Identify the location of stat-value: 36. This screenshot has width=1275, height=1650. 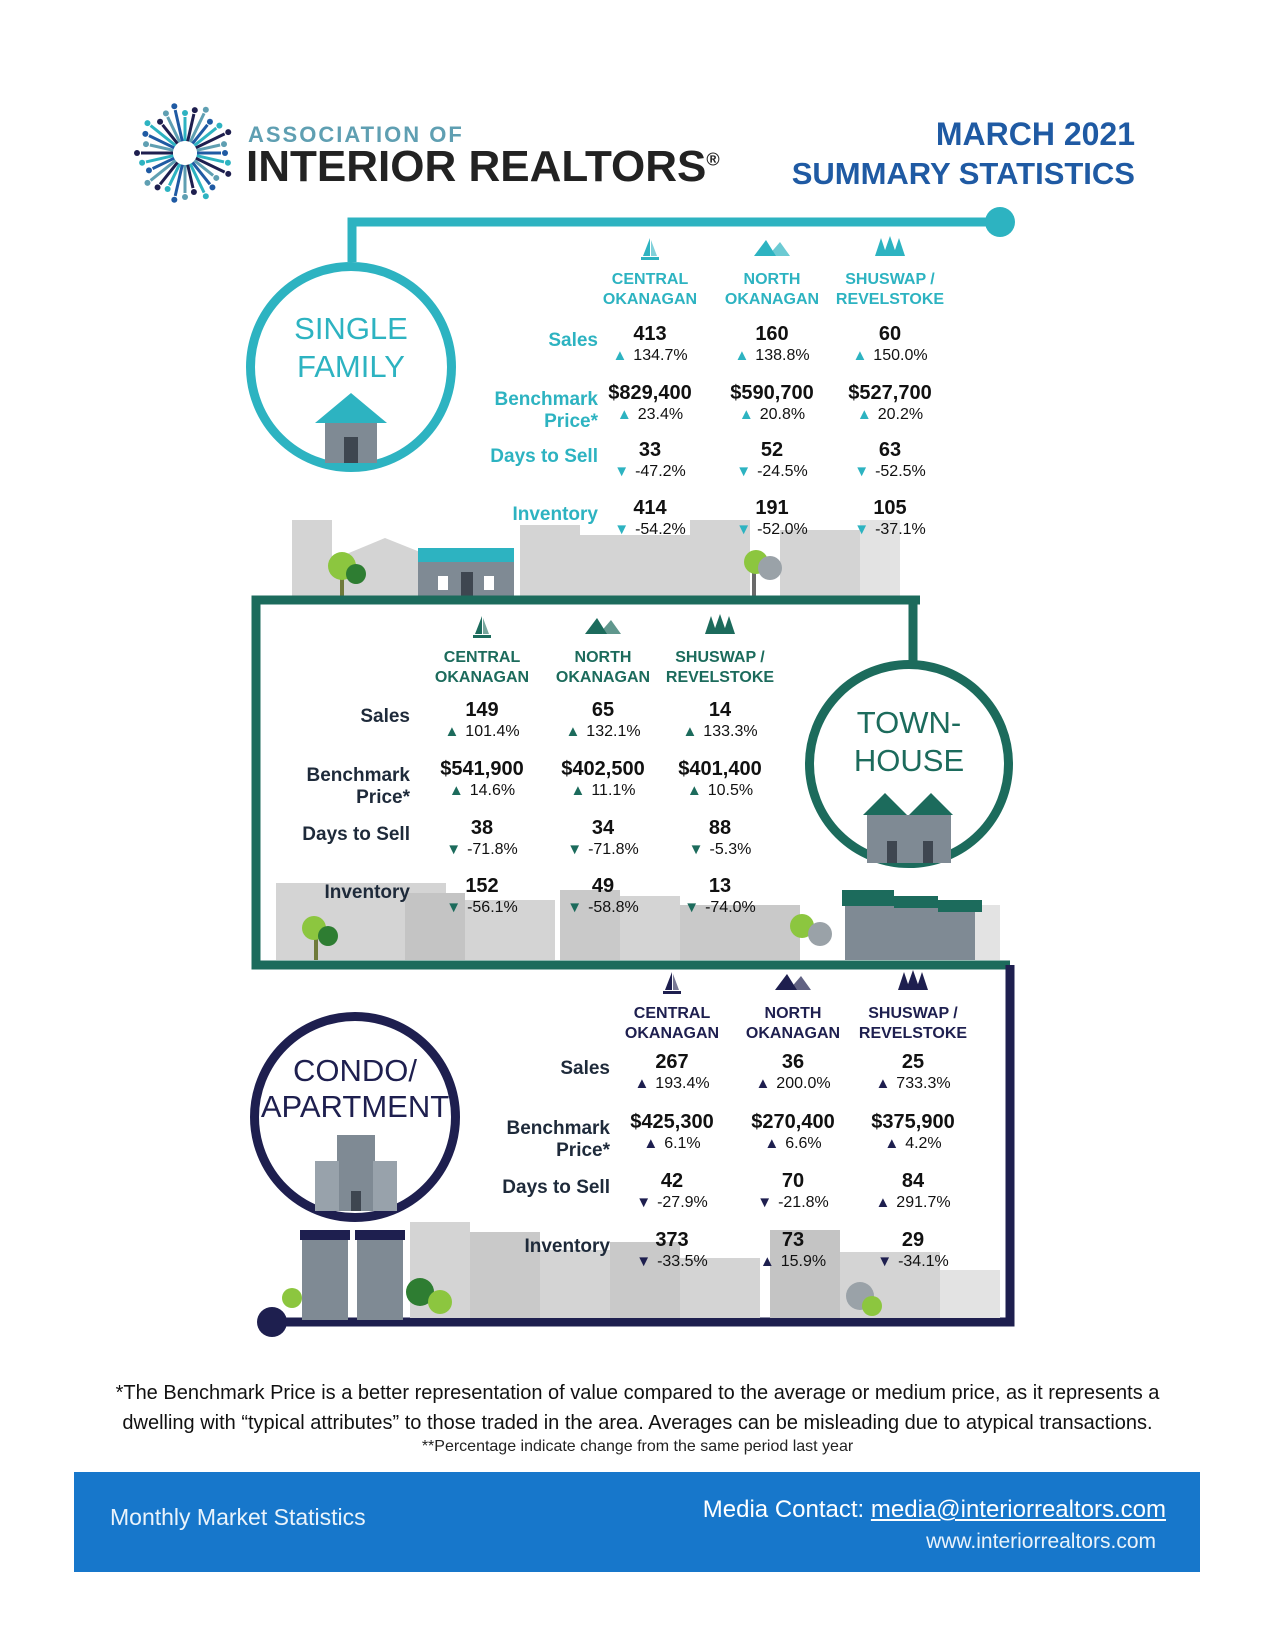
(793, 1062).